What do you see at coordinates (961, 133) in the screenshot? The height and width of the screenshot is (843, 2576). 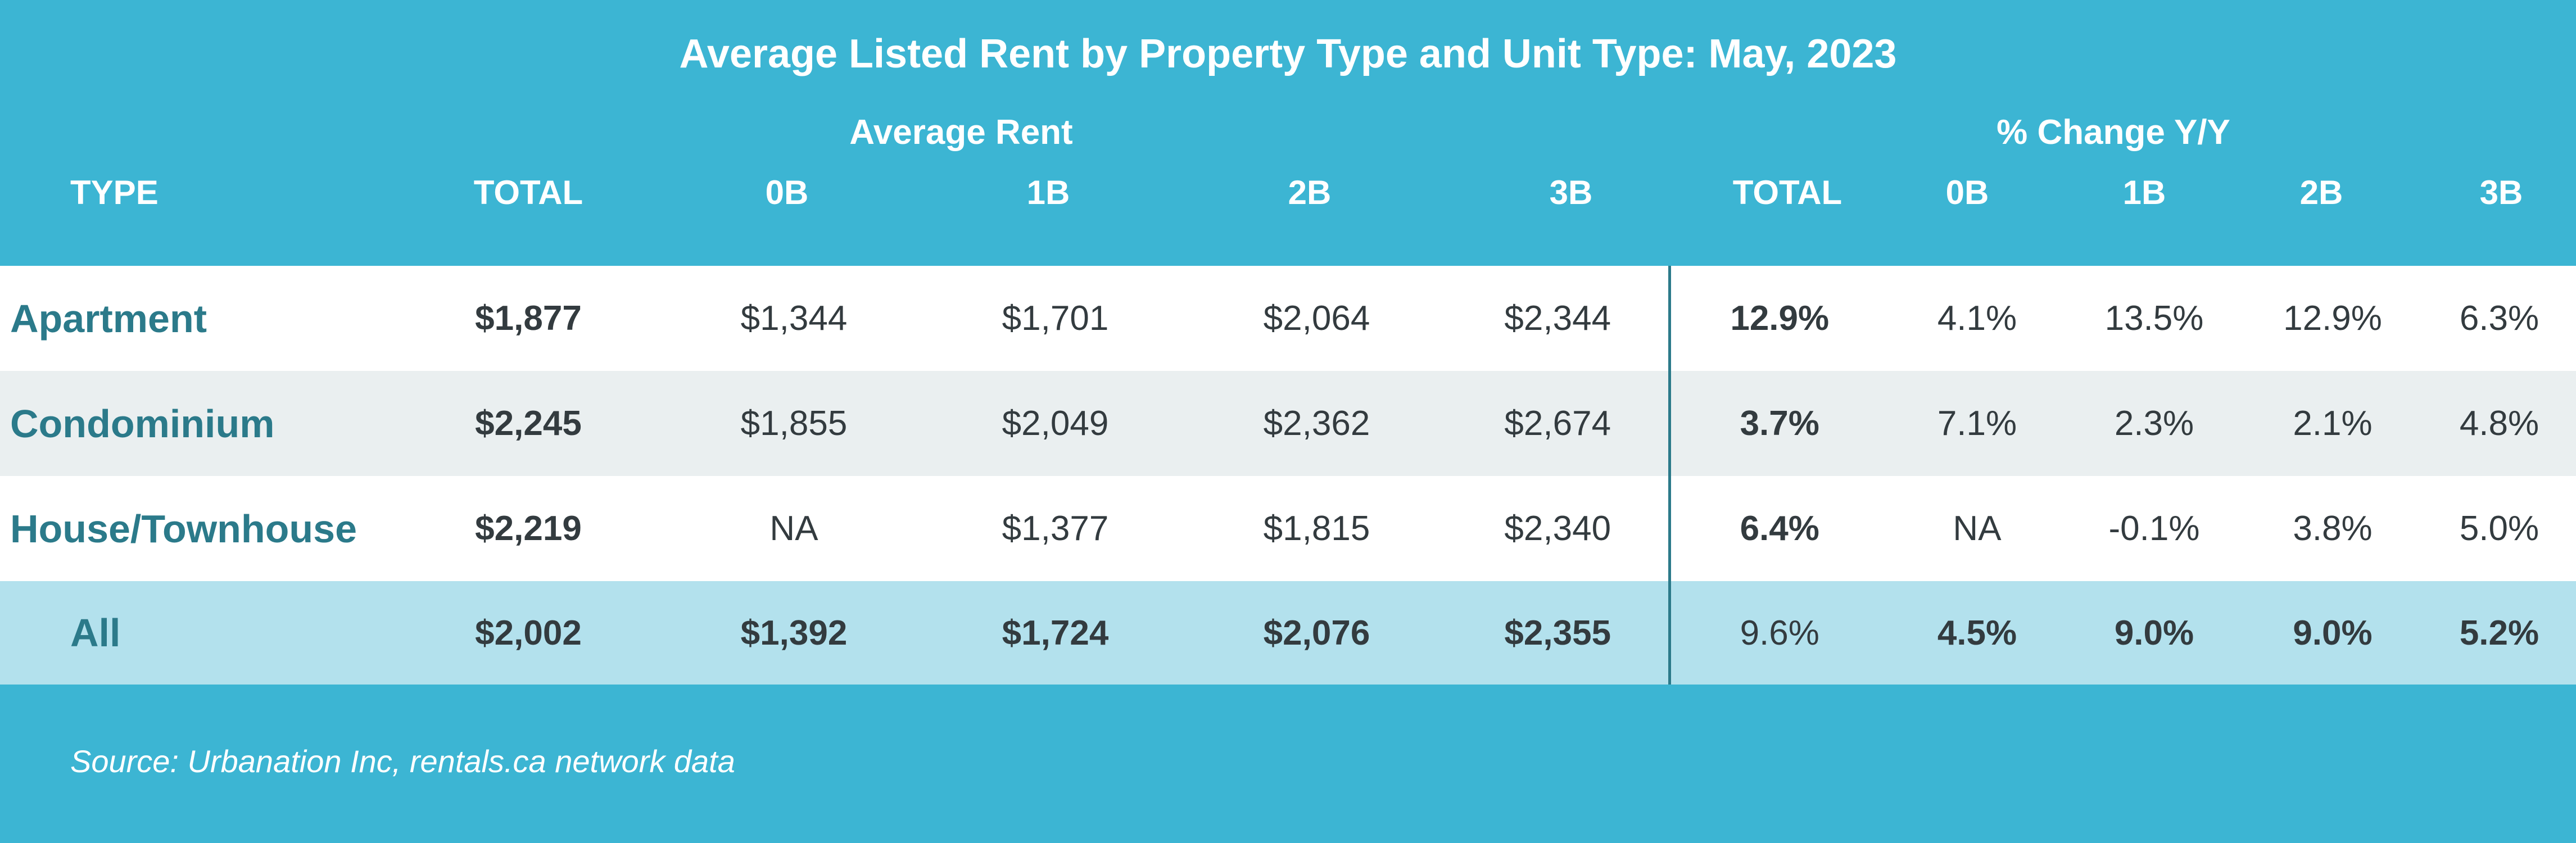 I see `column-group-average-rent: Average Rent` at bounding box center [961, 133].